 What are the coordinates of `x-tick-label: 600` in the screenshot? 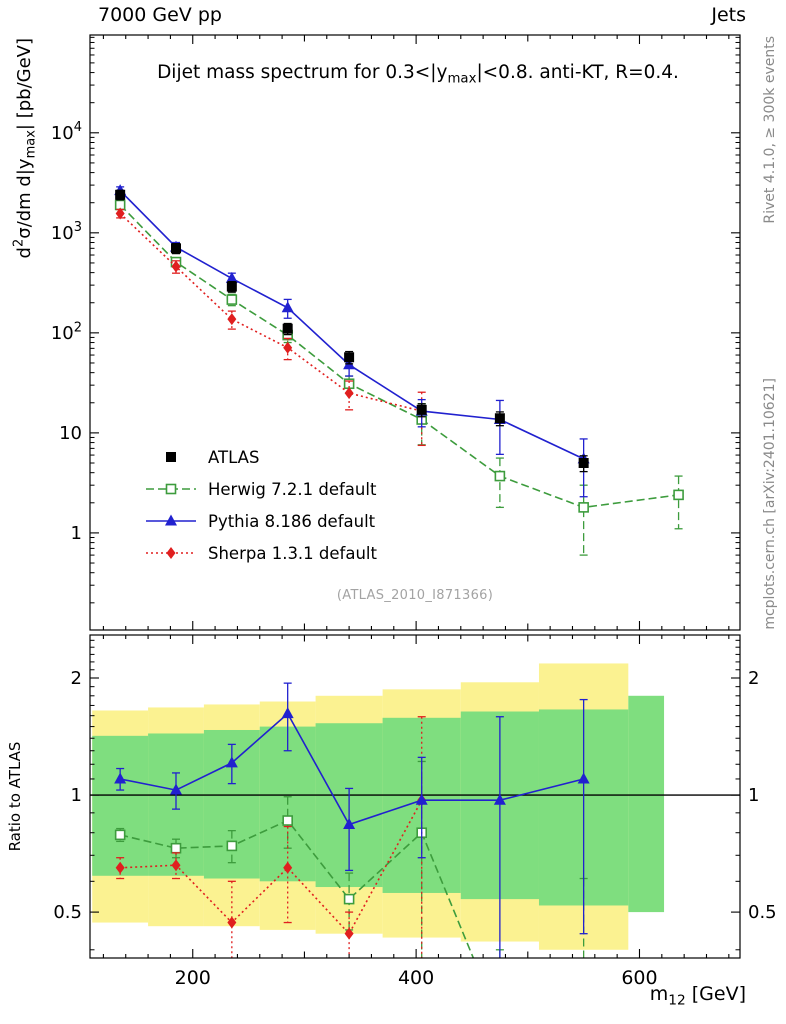 It's located at (639, 978).